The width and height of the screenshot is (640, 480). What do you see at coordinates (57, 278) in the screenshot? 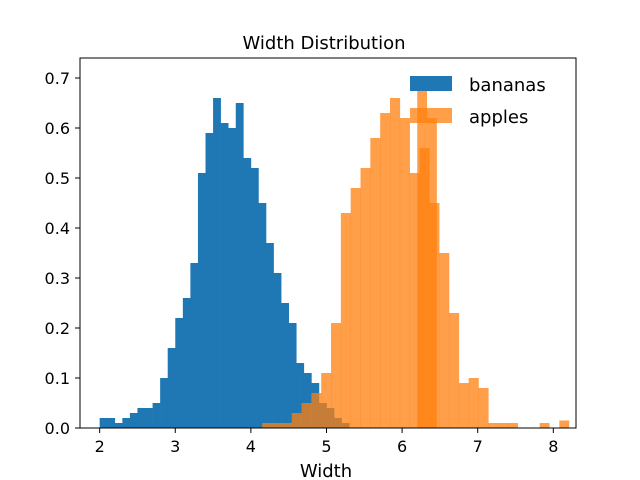
I see `y-tick-label: 0.3` at bounding box center [57, 278].